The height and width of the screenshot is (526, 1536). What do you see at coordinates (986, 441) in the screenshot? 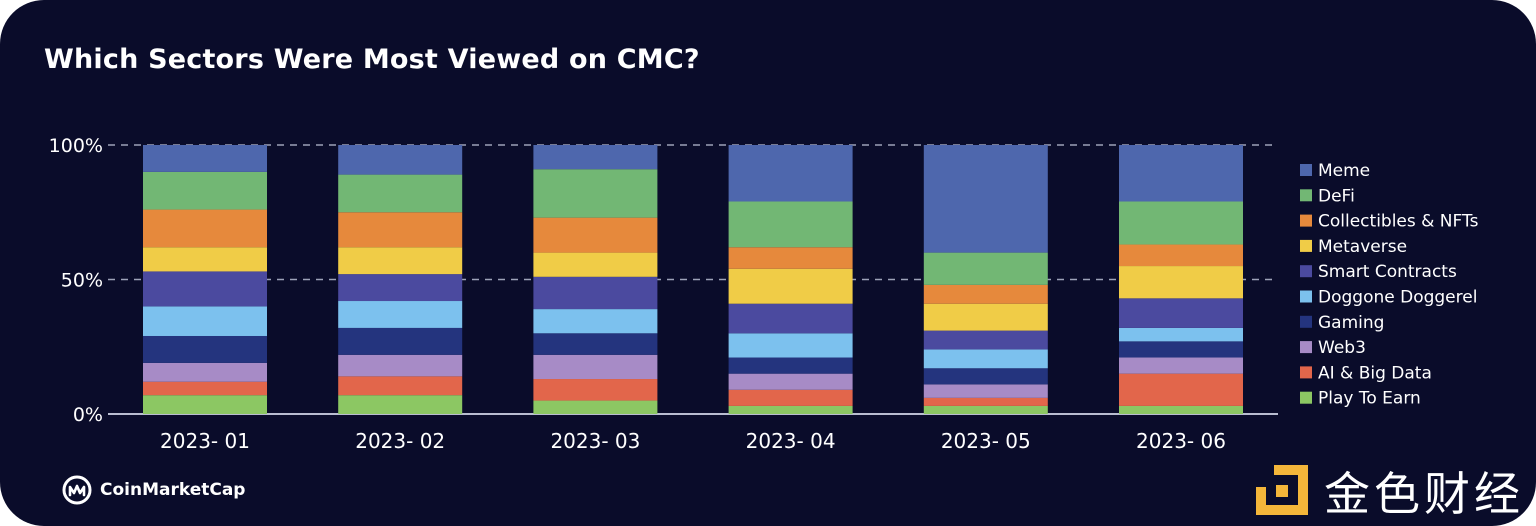
I see `x-tick-label: 2023- 05` at bounding box center [986, 441].